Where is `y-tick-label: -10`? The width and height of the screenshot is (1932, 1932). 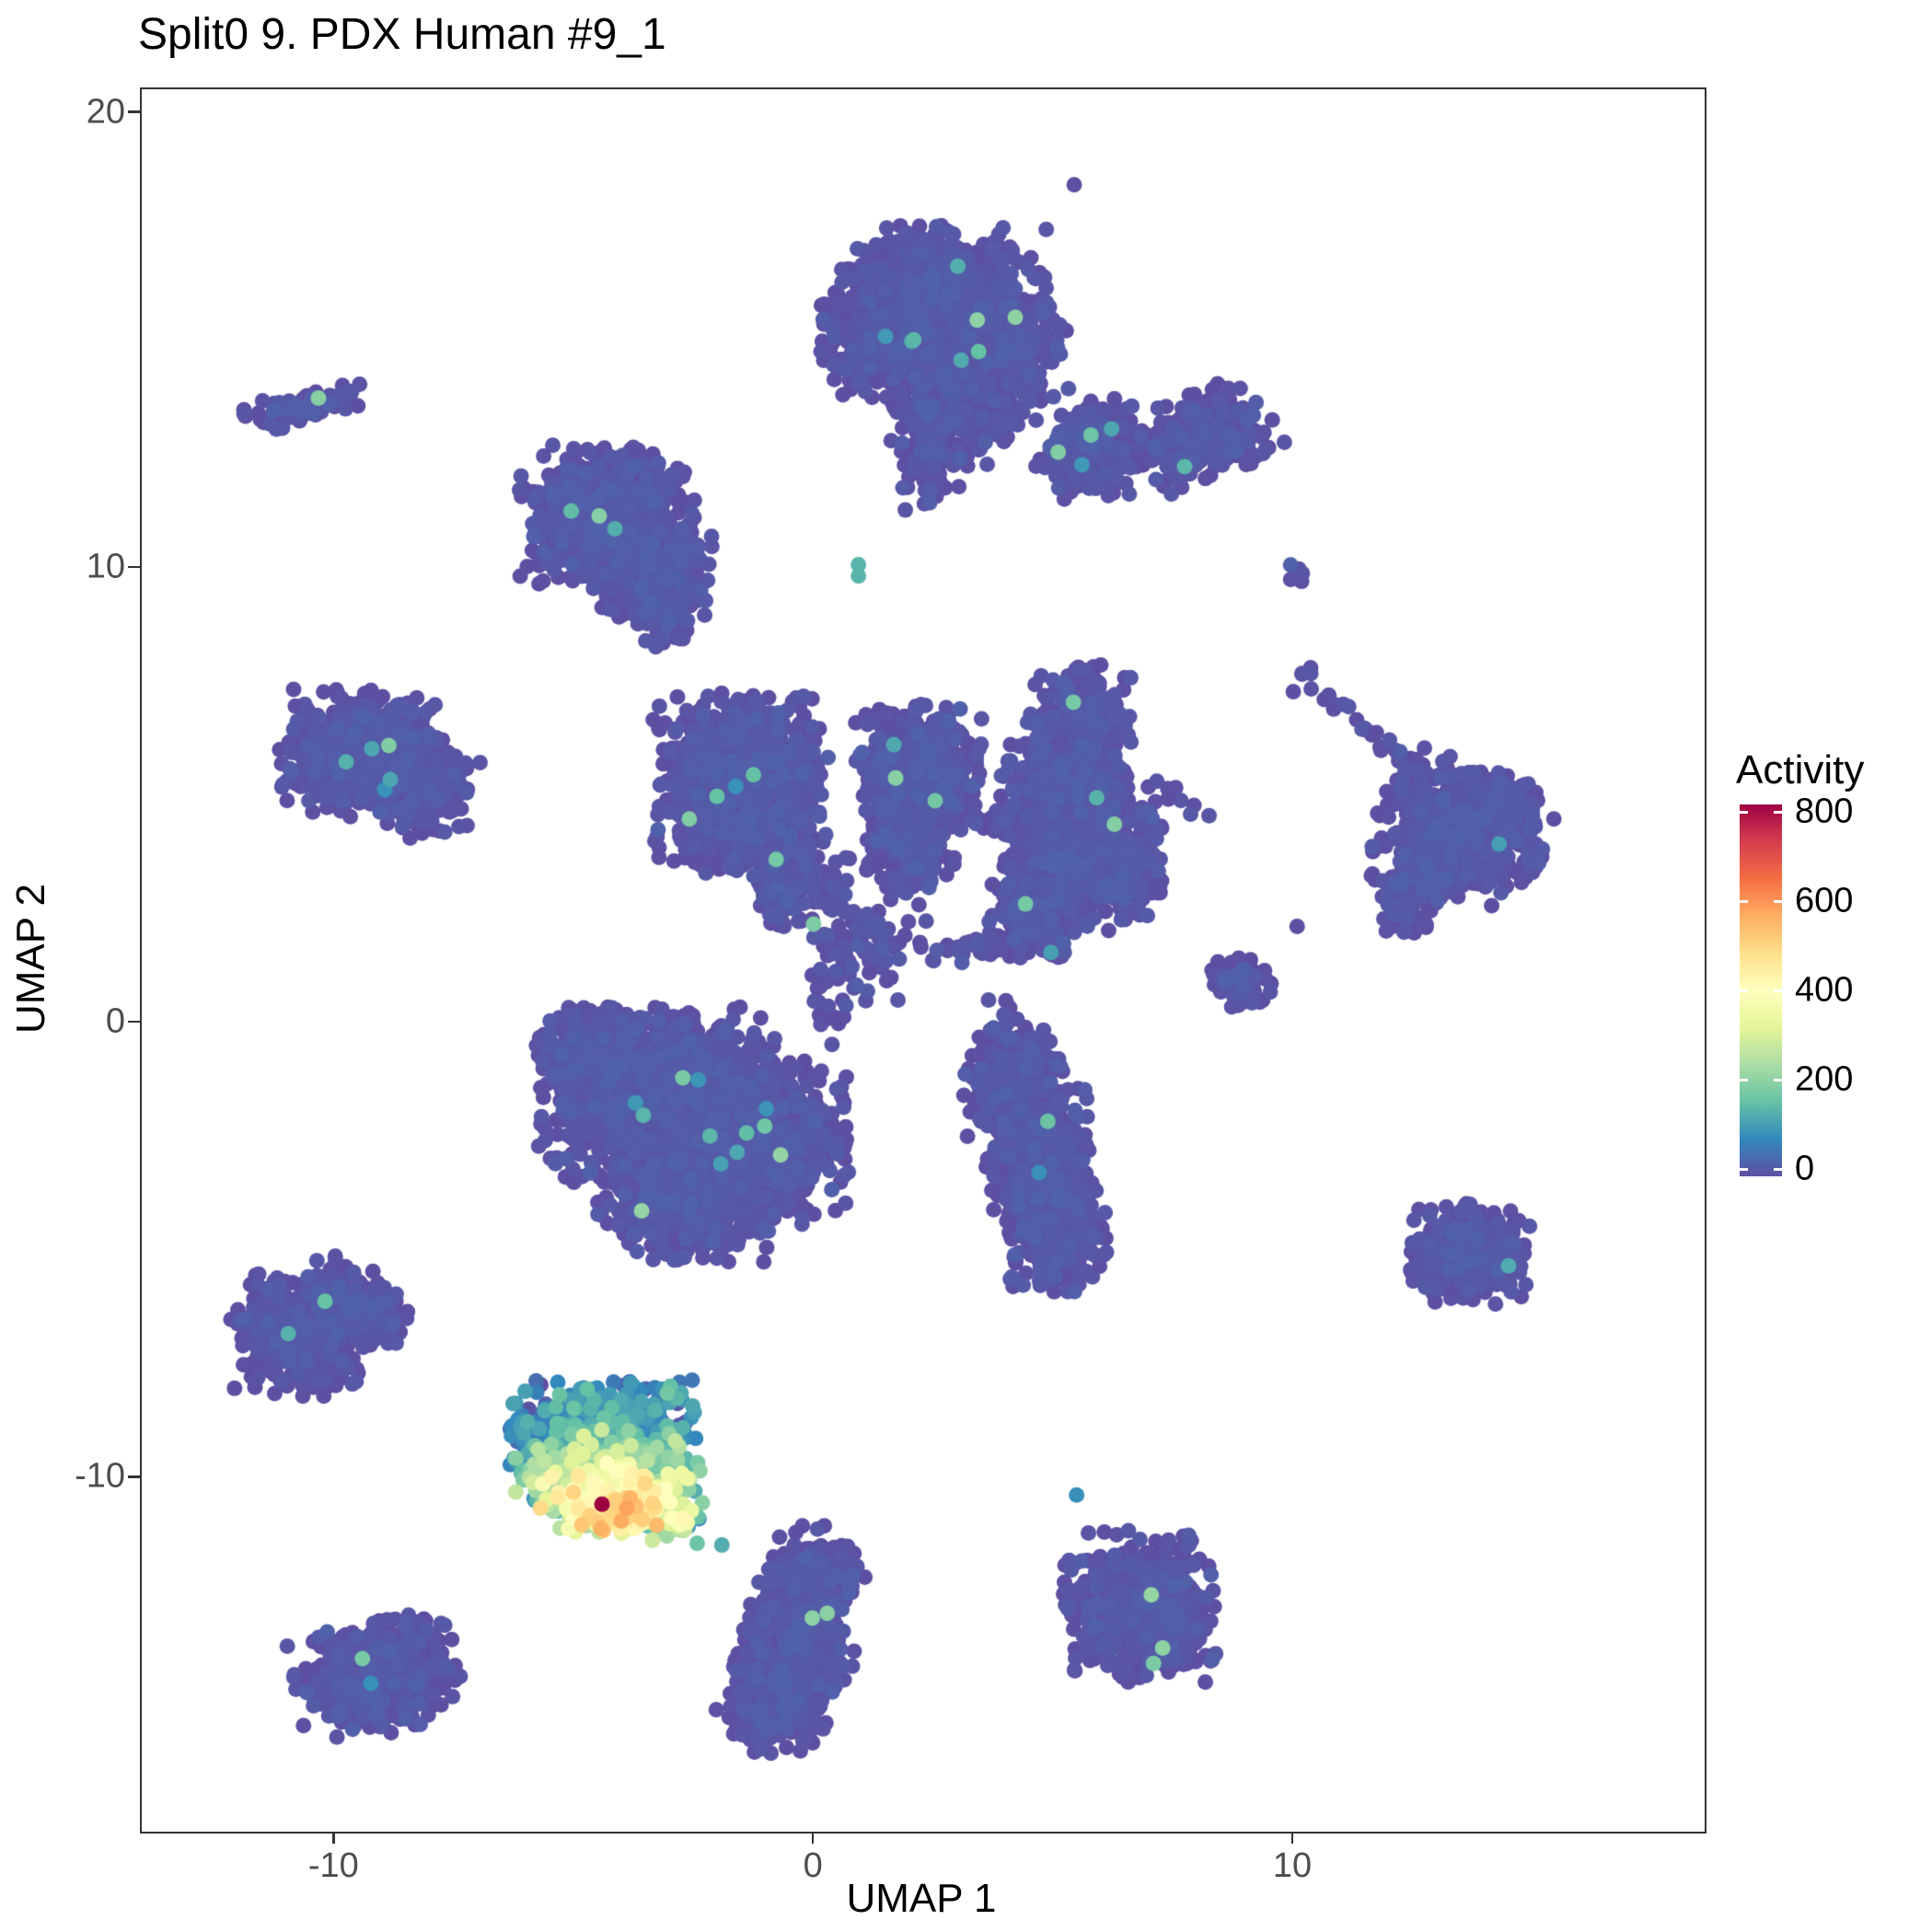 y-tick-label: -10 is located at coordinates (100, 1476).